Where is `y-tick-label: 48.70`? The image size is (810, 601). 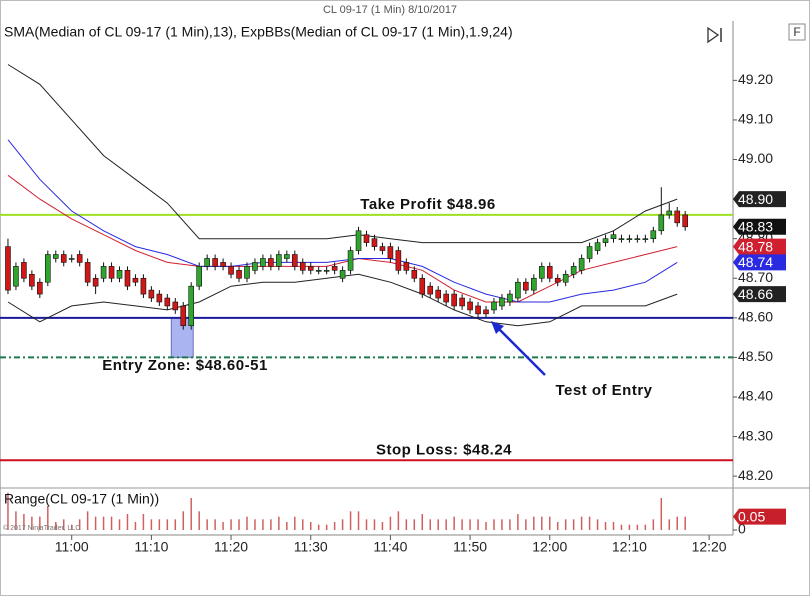 y-tick-label: 48.70 is located at coordinates (755, 277).